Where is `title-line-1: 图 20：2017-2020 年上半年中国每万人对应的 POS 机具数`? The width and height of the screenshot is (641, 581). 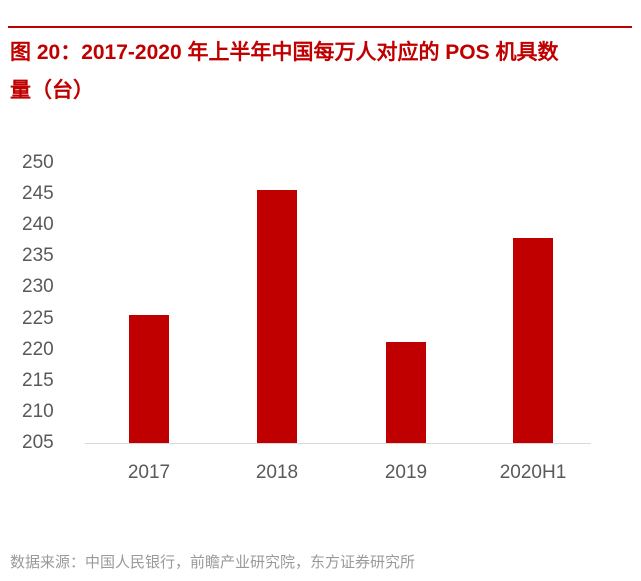 title-line-1: 图 20：2017-2020 年上半年中国每万人对应的 POS 机具数 is located at coordinates (284, 52).